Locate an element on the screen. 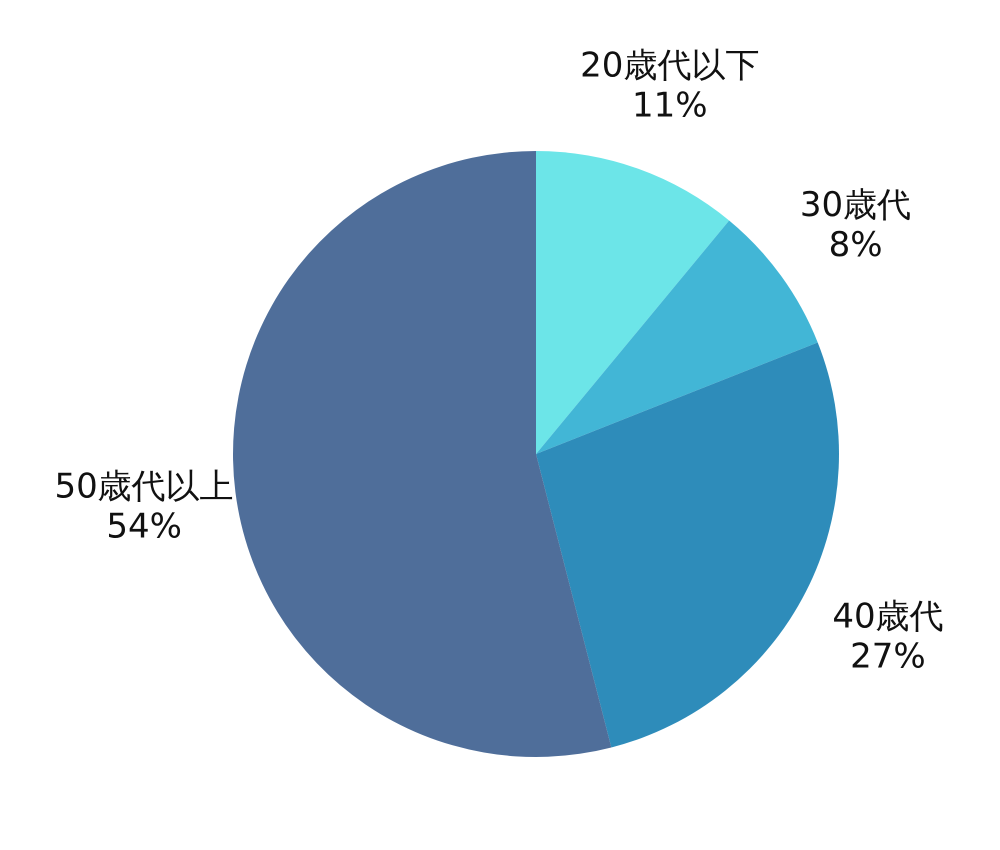 Image resolution: width=1000 pixels, height=850 pixels. slice-label: 20歳代以下 is located at coordinates (670, 65).